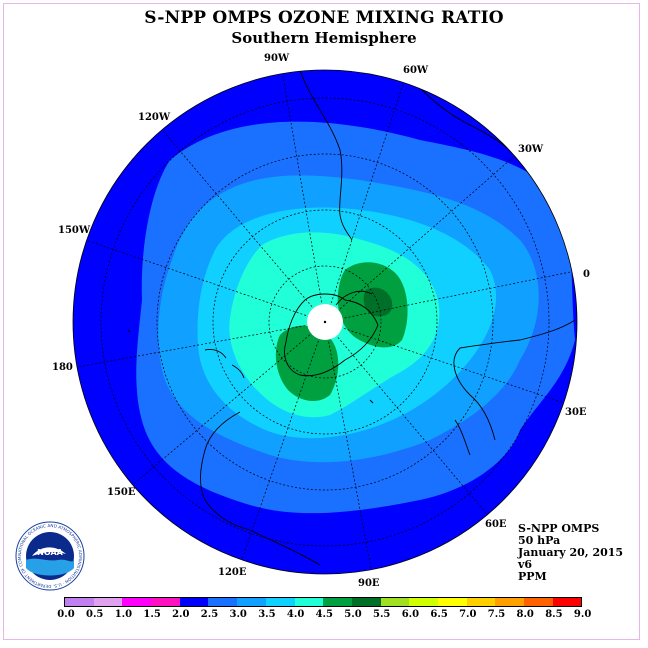 This screenshot has width=648, height=648. Describe the element at coordinates (94, 614) in the screenshot. I see `colorbar-tick-label: 0.5` at that location.